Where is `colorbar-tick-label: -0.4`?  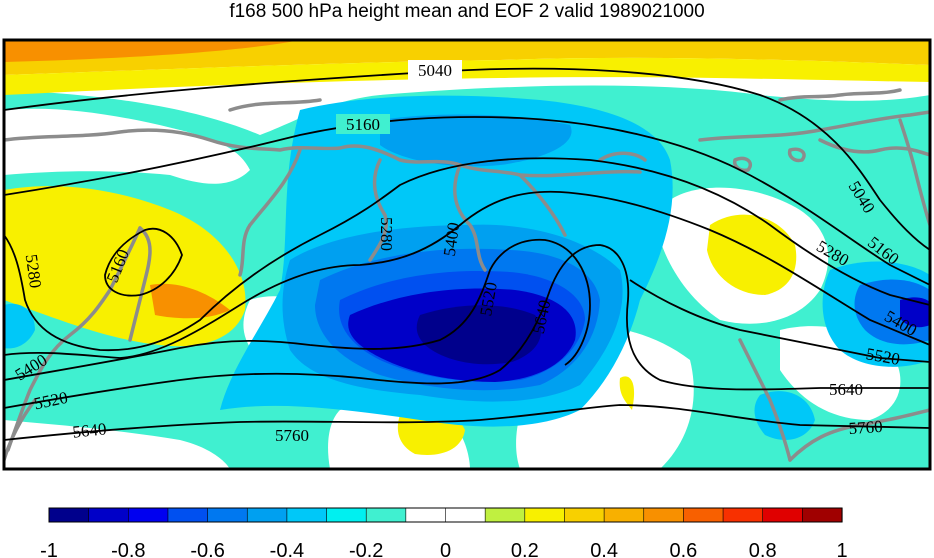
colorbar-tick-label: -0.4 is located at coordinates (287, 549).